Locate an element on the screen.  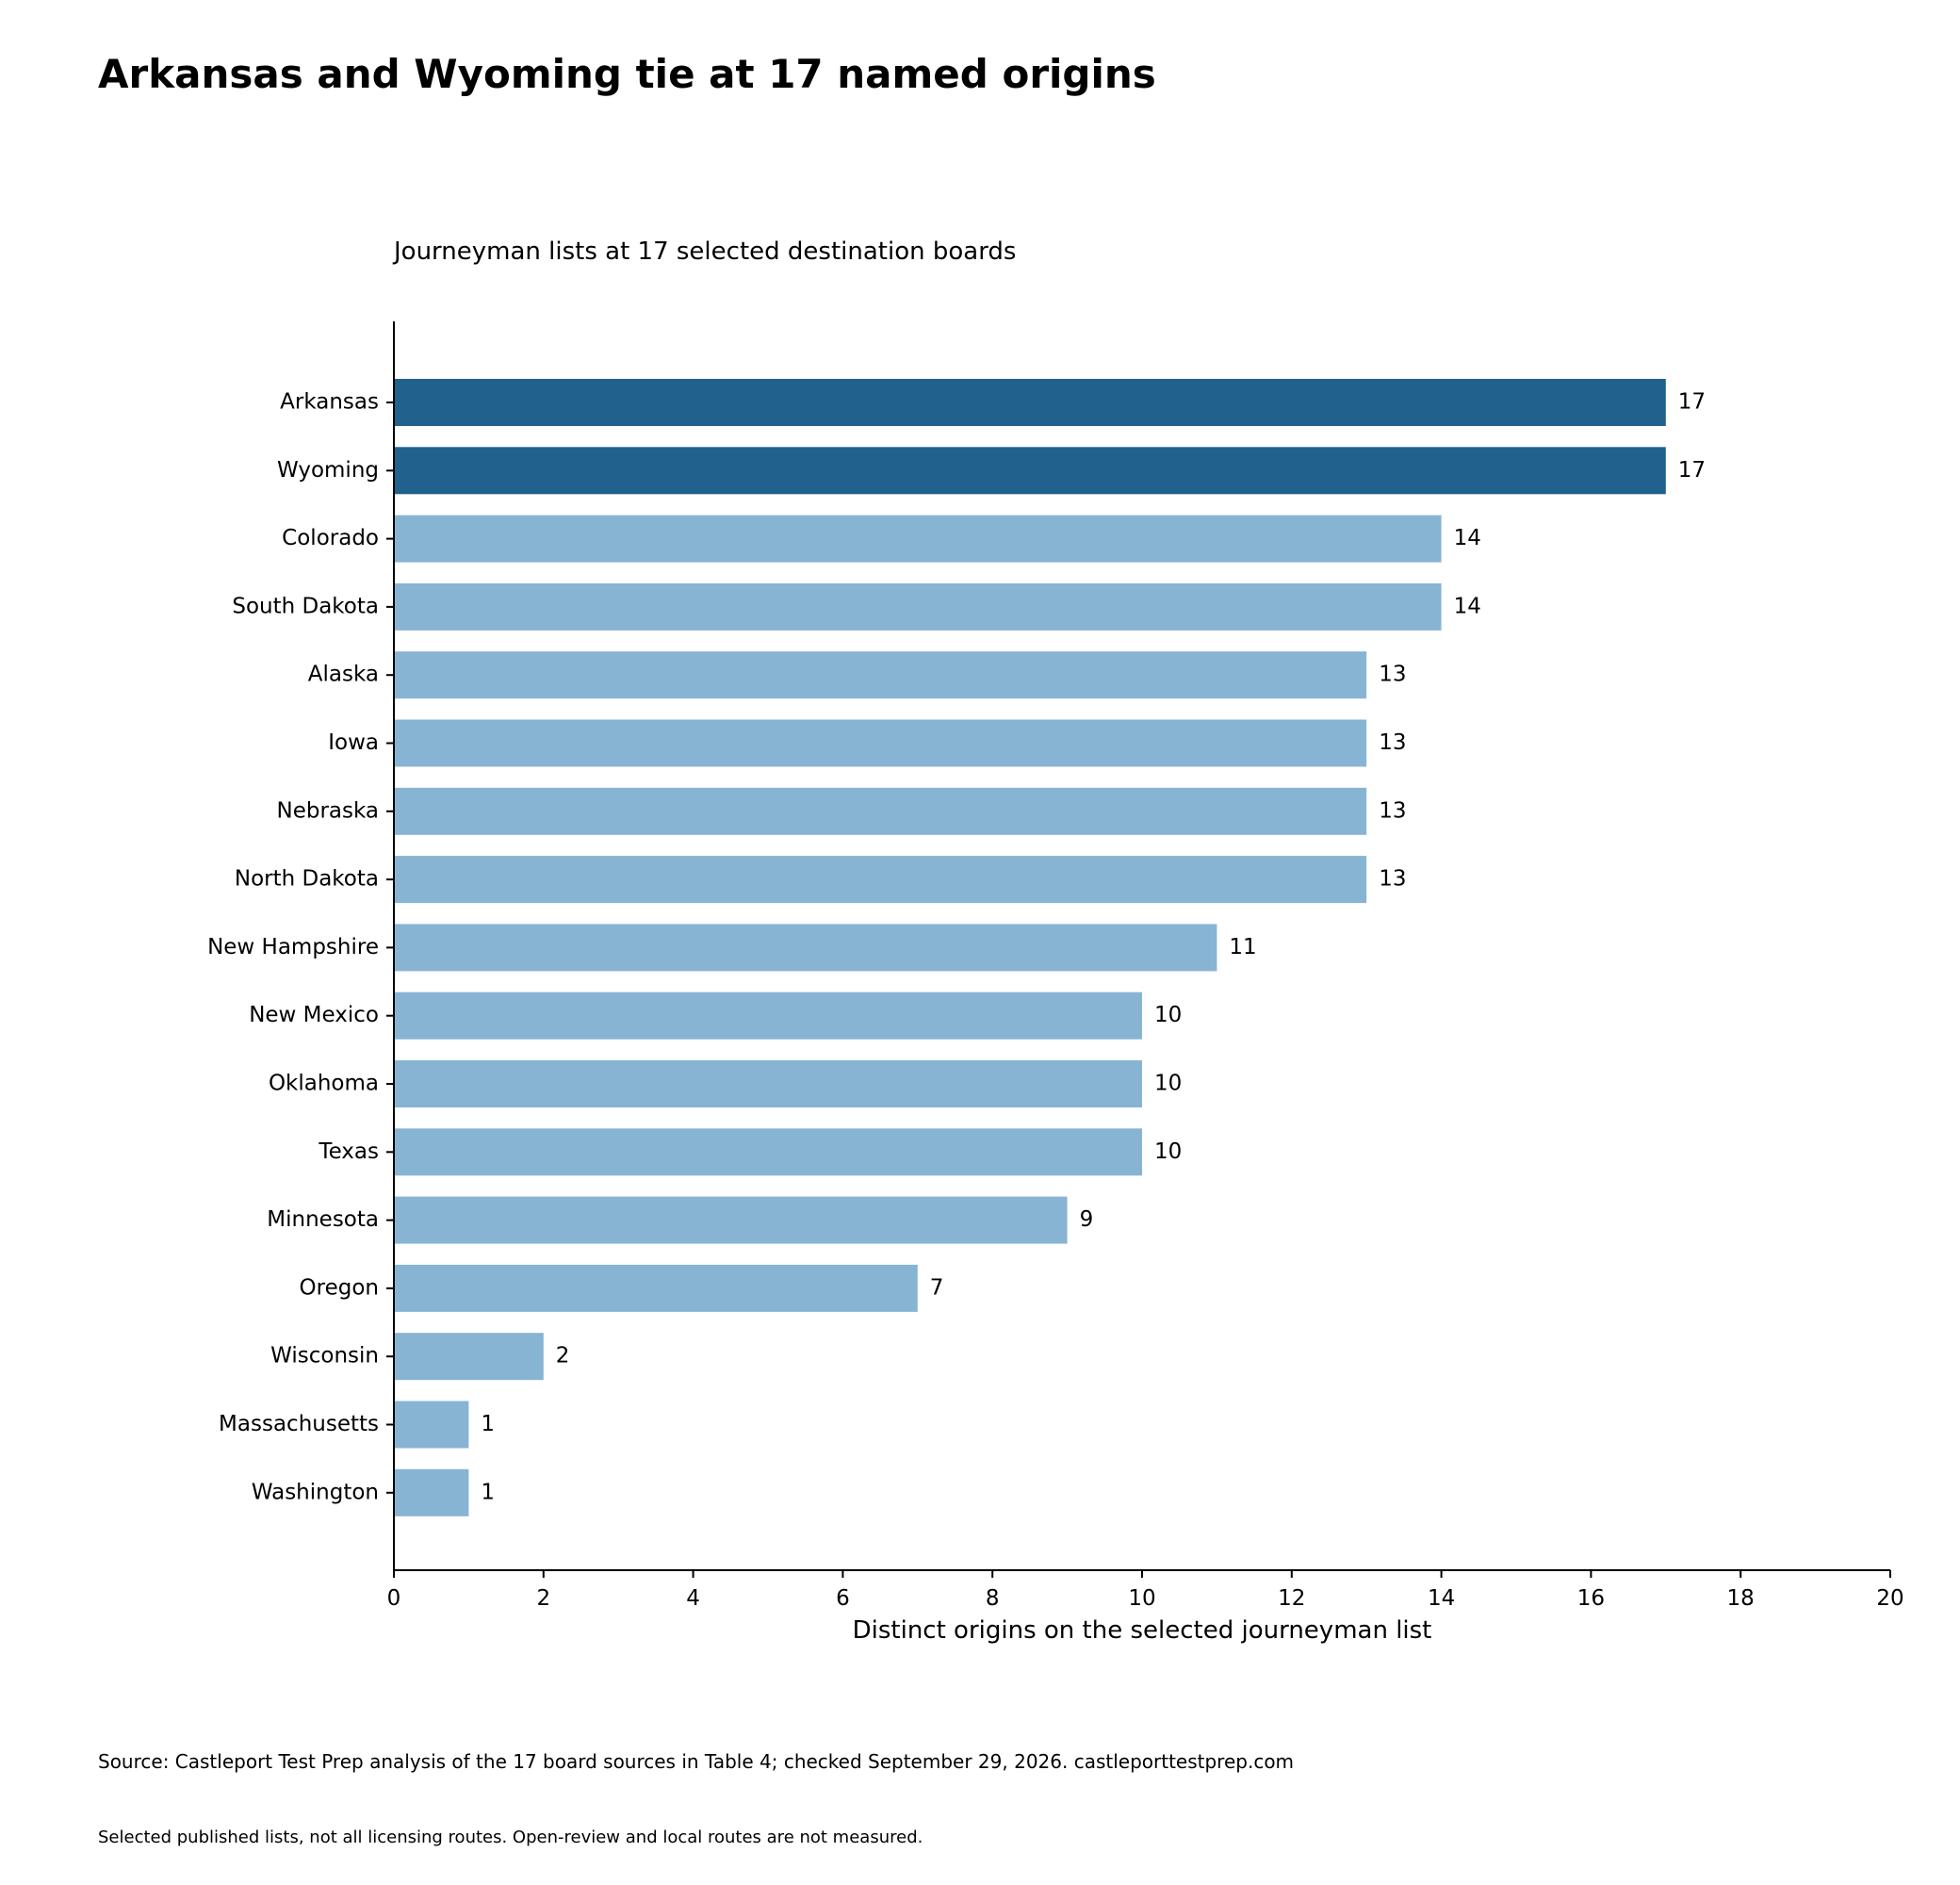
data-label: 11 is located at coordinates (1242, 947).